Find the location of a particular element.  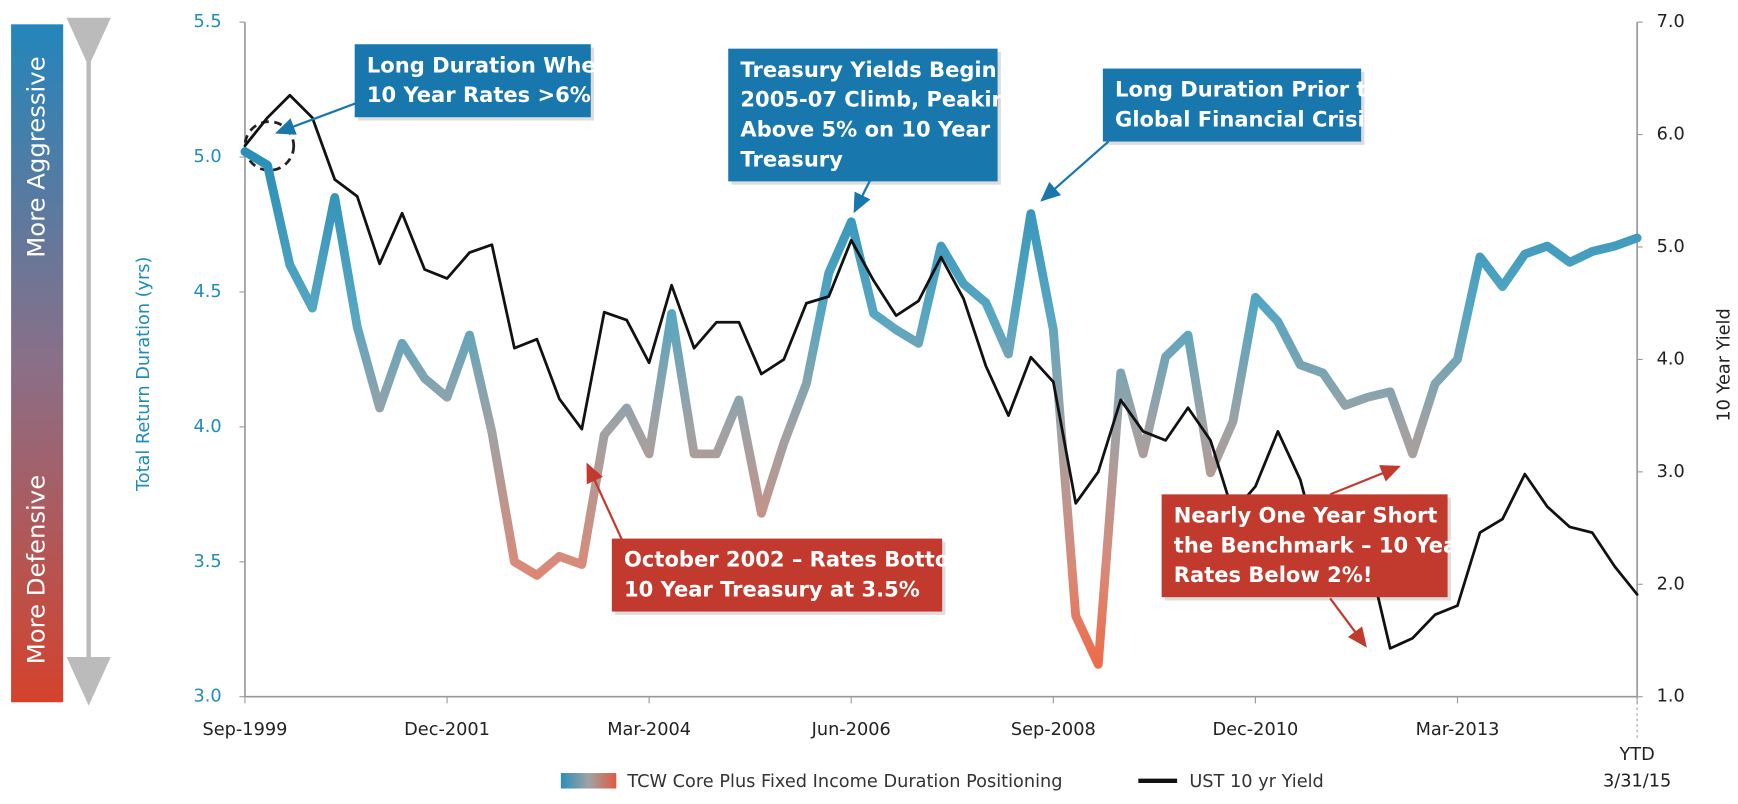

direction-bar is located at coordinates (37, 363).